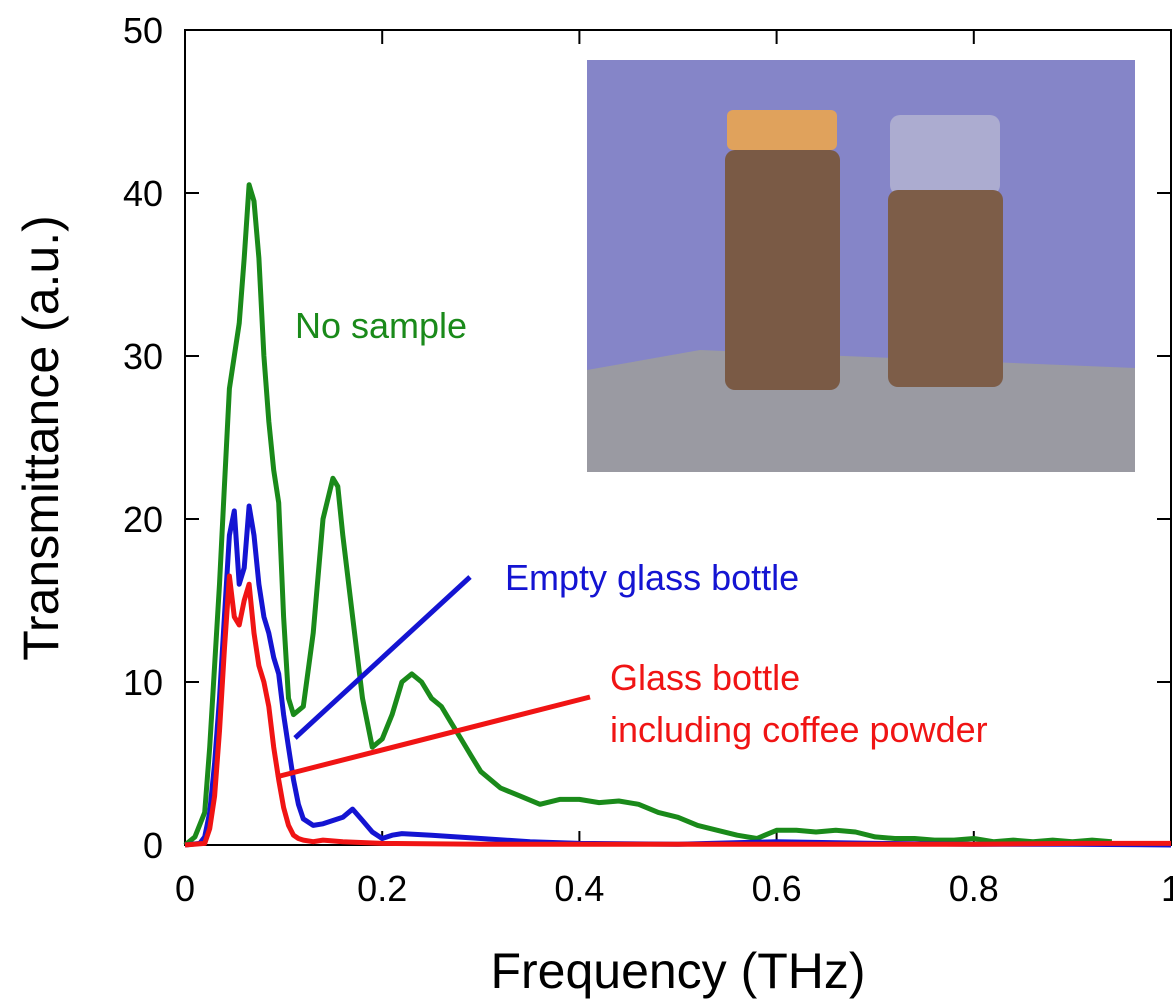 The image size is (1173, 1007). Describe the element at coordinates (799, 729) in the screenshot. I see `annotation-including-coffee-powder: including coffee powder` at that location.